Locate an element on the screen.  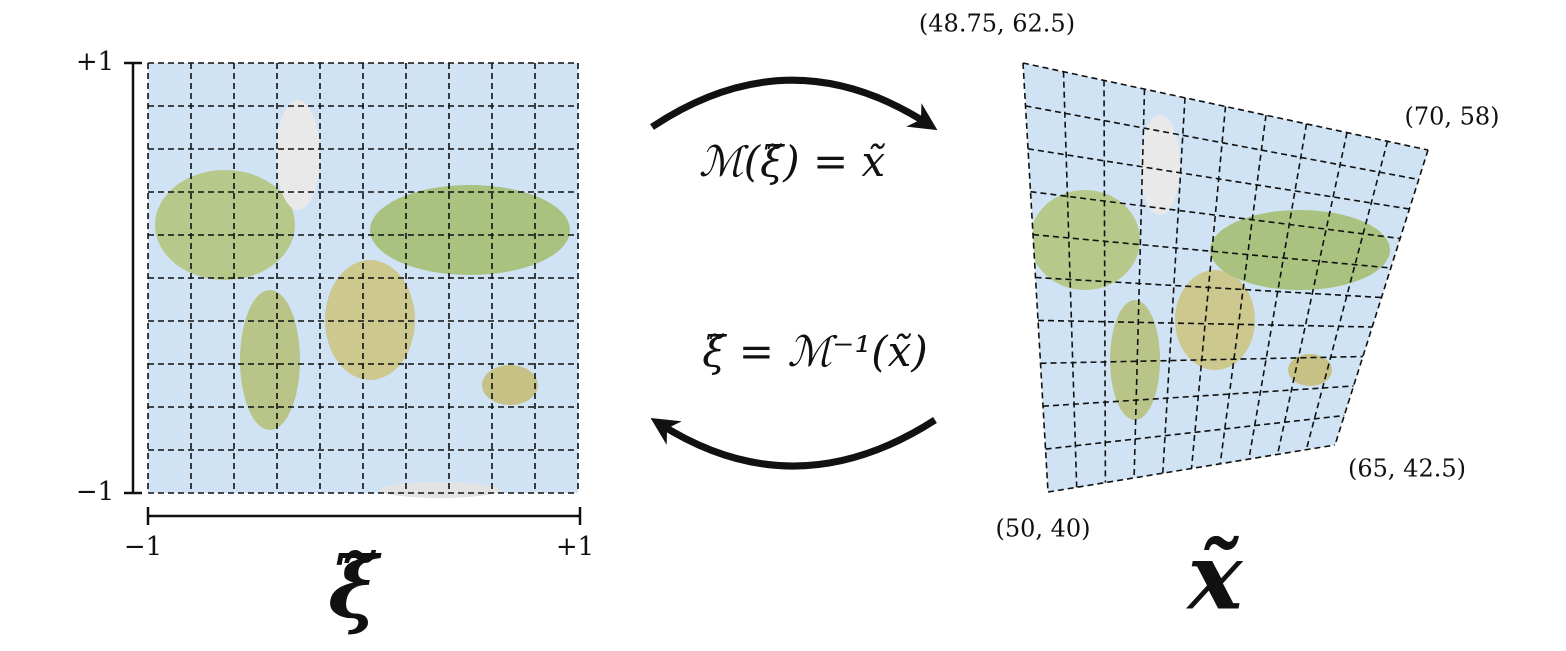
left-symbol: ξ̃ is located at coordinates (355, 587).